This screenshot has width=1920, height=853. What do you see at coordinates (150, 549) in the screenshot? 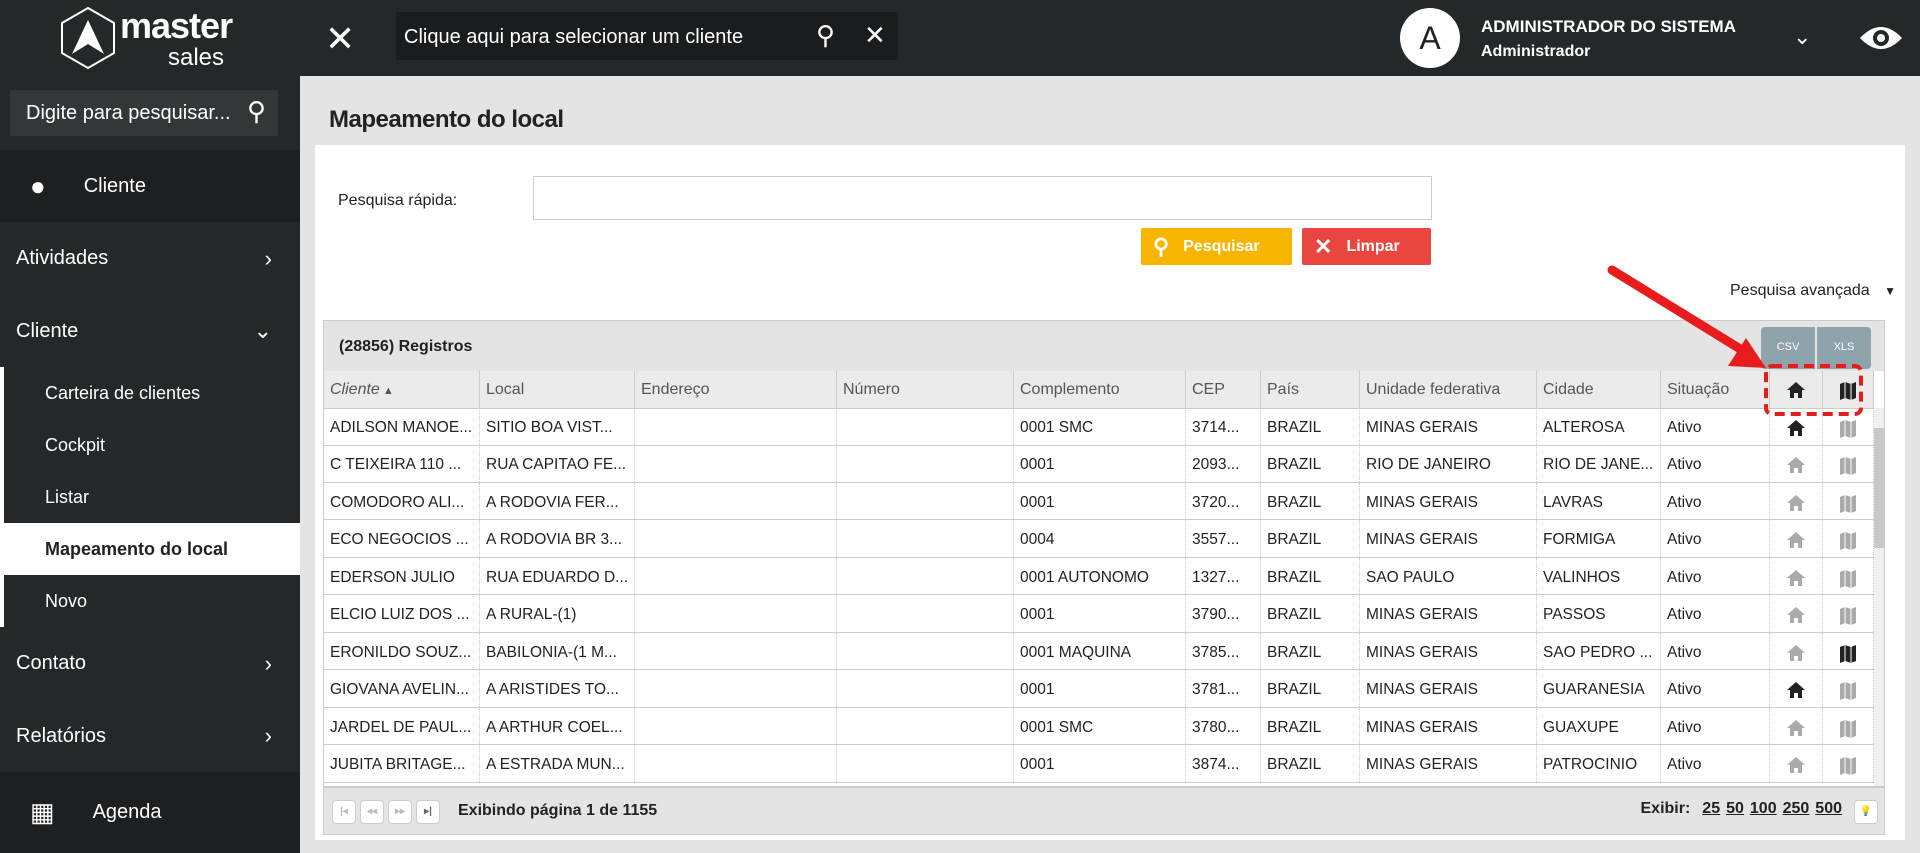
I see `sidebar-sub-mapeamento: Mapeamento do local` at bounding box center [150, 549].